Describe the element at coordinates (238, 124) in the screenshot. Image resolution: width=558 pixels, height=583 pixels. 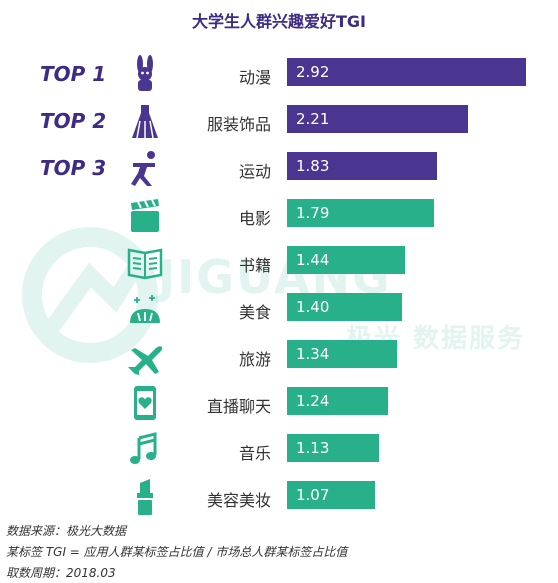
I see `category-label: 服装饰品` at that location.